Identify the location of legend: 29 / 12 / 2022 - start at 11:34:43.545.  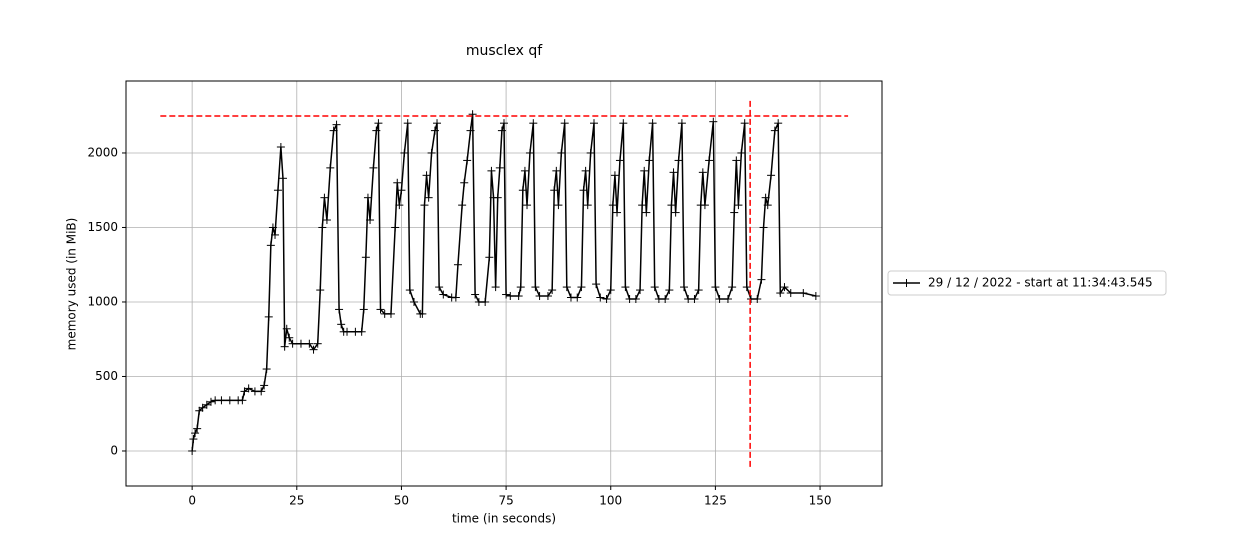
(1027, 283).